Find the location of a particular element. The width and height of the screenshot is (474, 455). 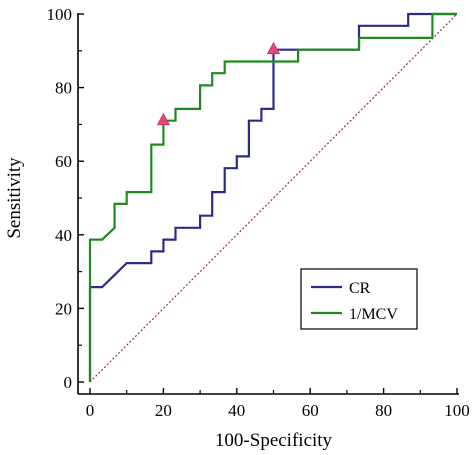

legend-label: 1/MCV is located at coordinates (373, 314).